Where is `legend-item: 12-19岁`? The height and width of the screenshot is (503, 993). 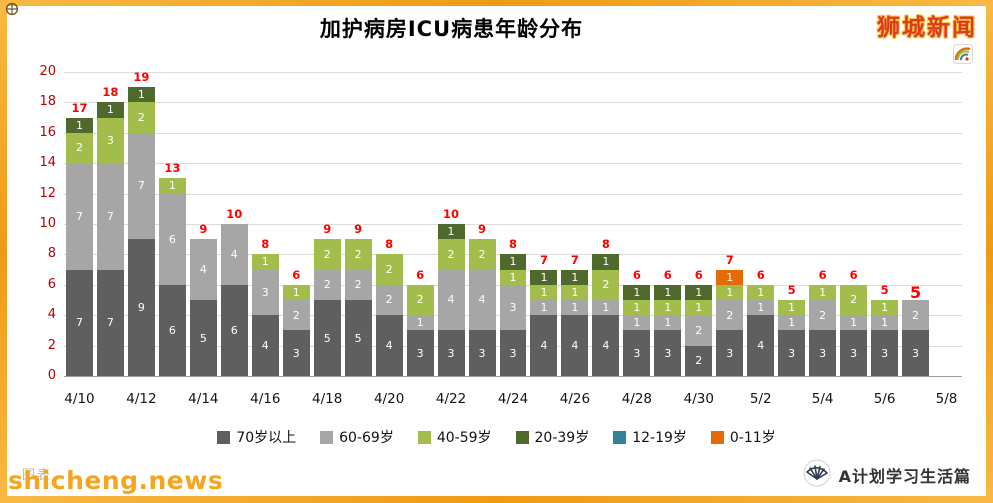
legend-item: 12-19岁 is located at coordinates (650, 437).